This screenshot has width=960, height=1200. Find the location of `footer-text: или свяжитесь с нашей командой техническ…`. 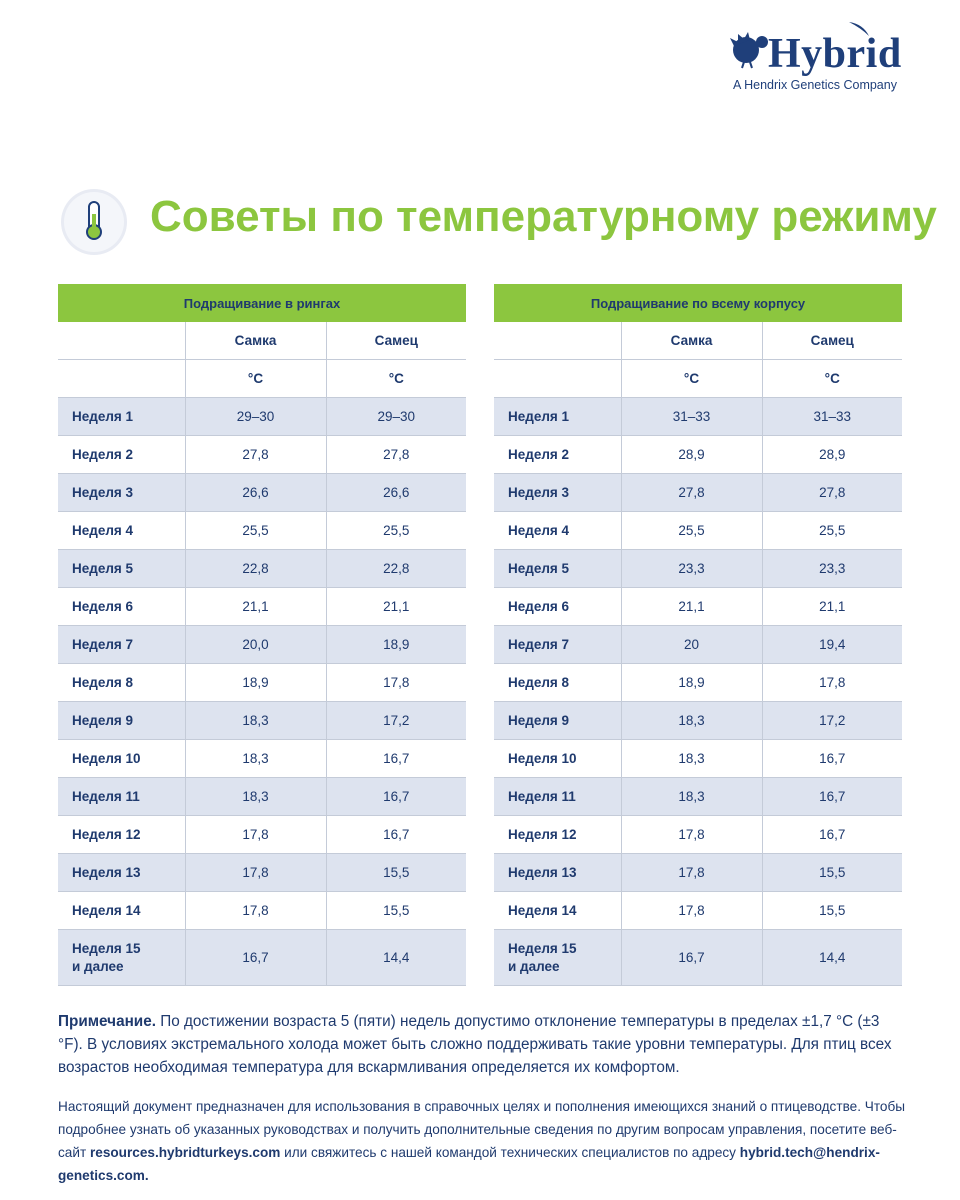

footer-text: или свяжитесь с нашей командой техническ… is located at coordinates (510, 1152).